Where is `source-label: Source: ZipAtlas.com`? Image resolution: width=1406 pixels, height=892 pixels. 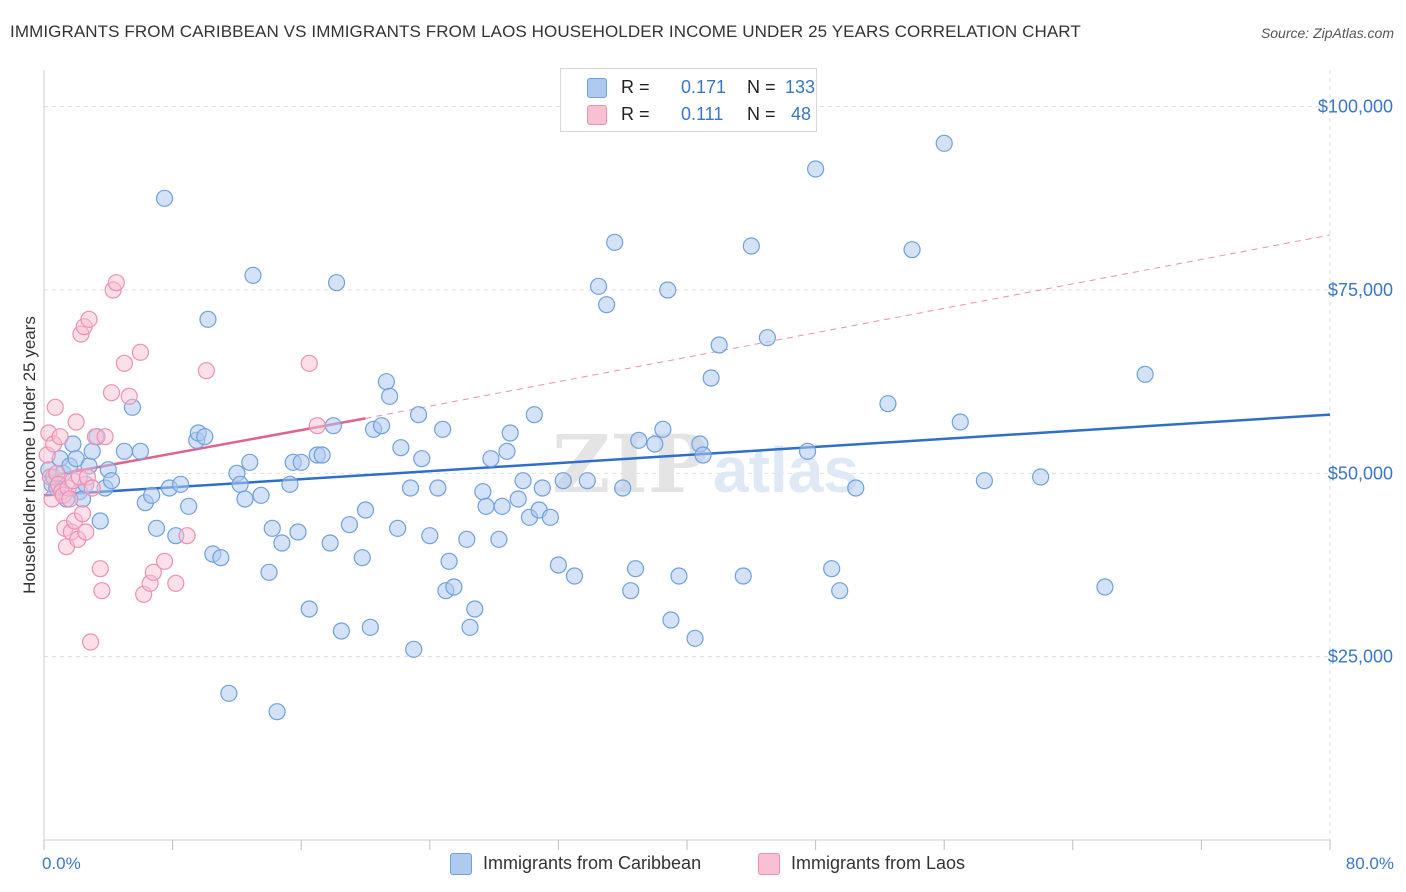
source-label: Source: ZipAtlas.com is located at coordinates (1327, 33).